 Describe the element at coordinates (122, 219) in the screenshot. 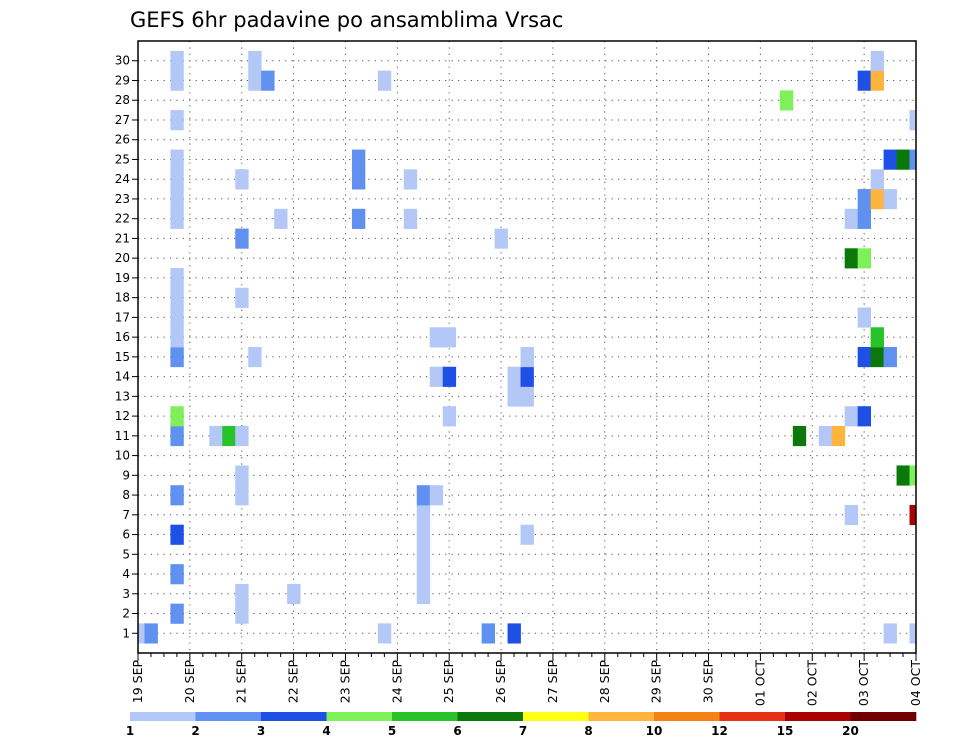

I see `y-tick-label: 22` at that location.